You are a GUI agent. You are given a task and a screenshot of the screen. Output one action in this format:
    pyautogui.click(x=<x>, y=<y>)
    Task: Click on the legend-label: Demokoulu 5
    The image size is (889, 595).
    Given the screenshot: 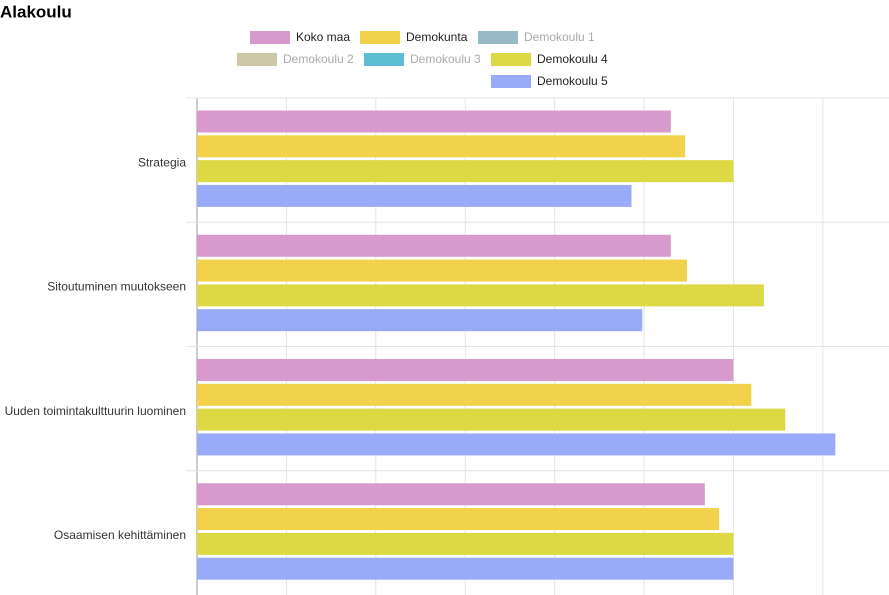 What is the action you would take?
    pyautogui.click(x=572, y=81)
    